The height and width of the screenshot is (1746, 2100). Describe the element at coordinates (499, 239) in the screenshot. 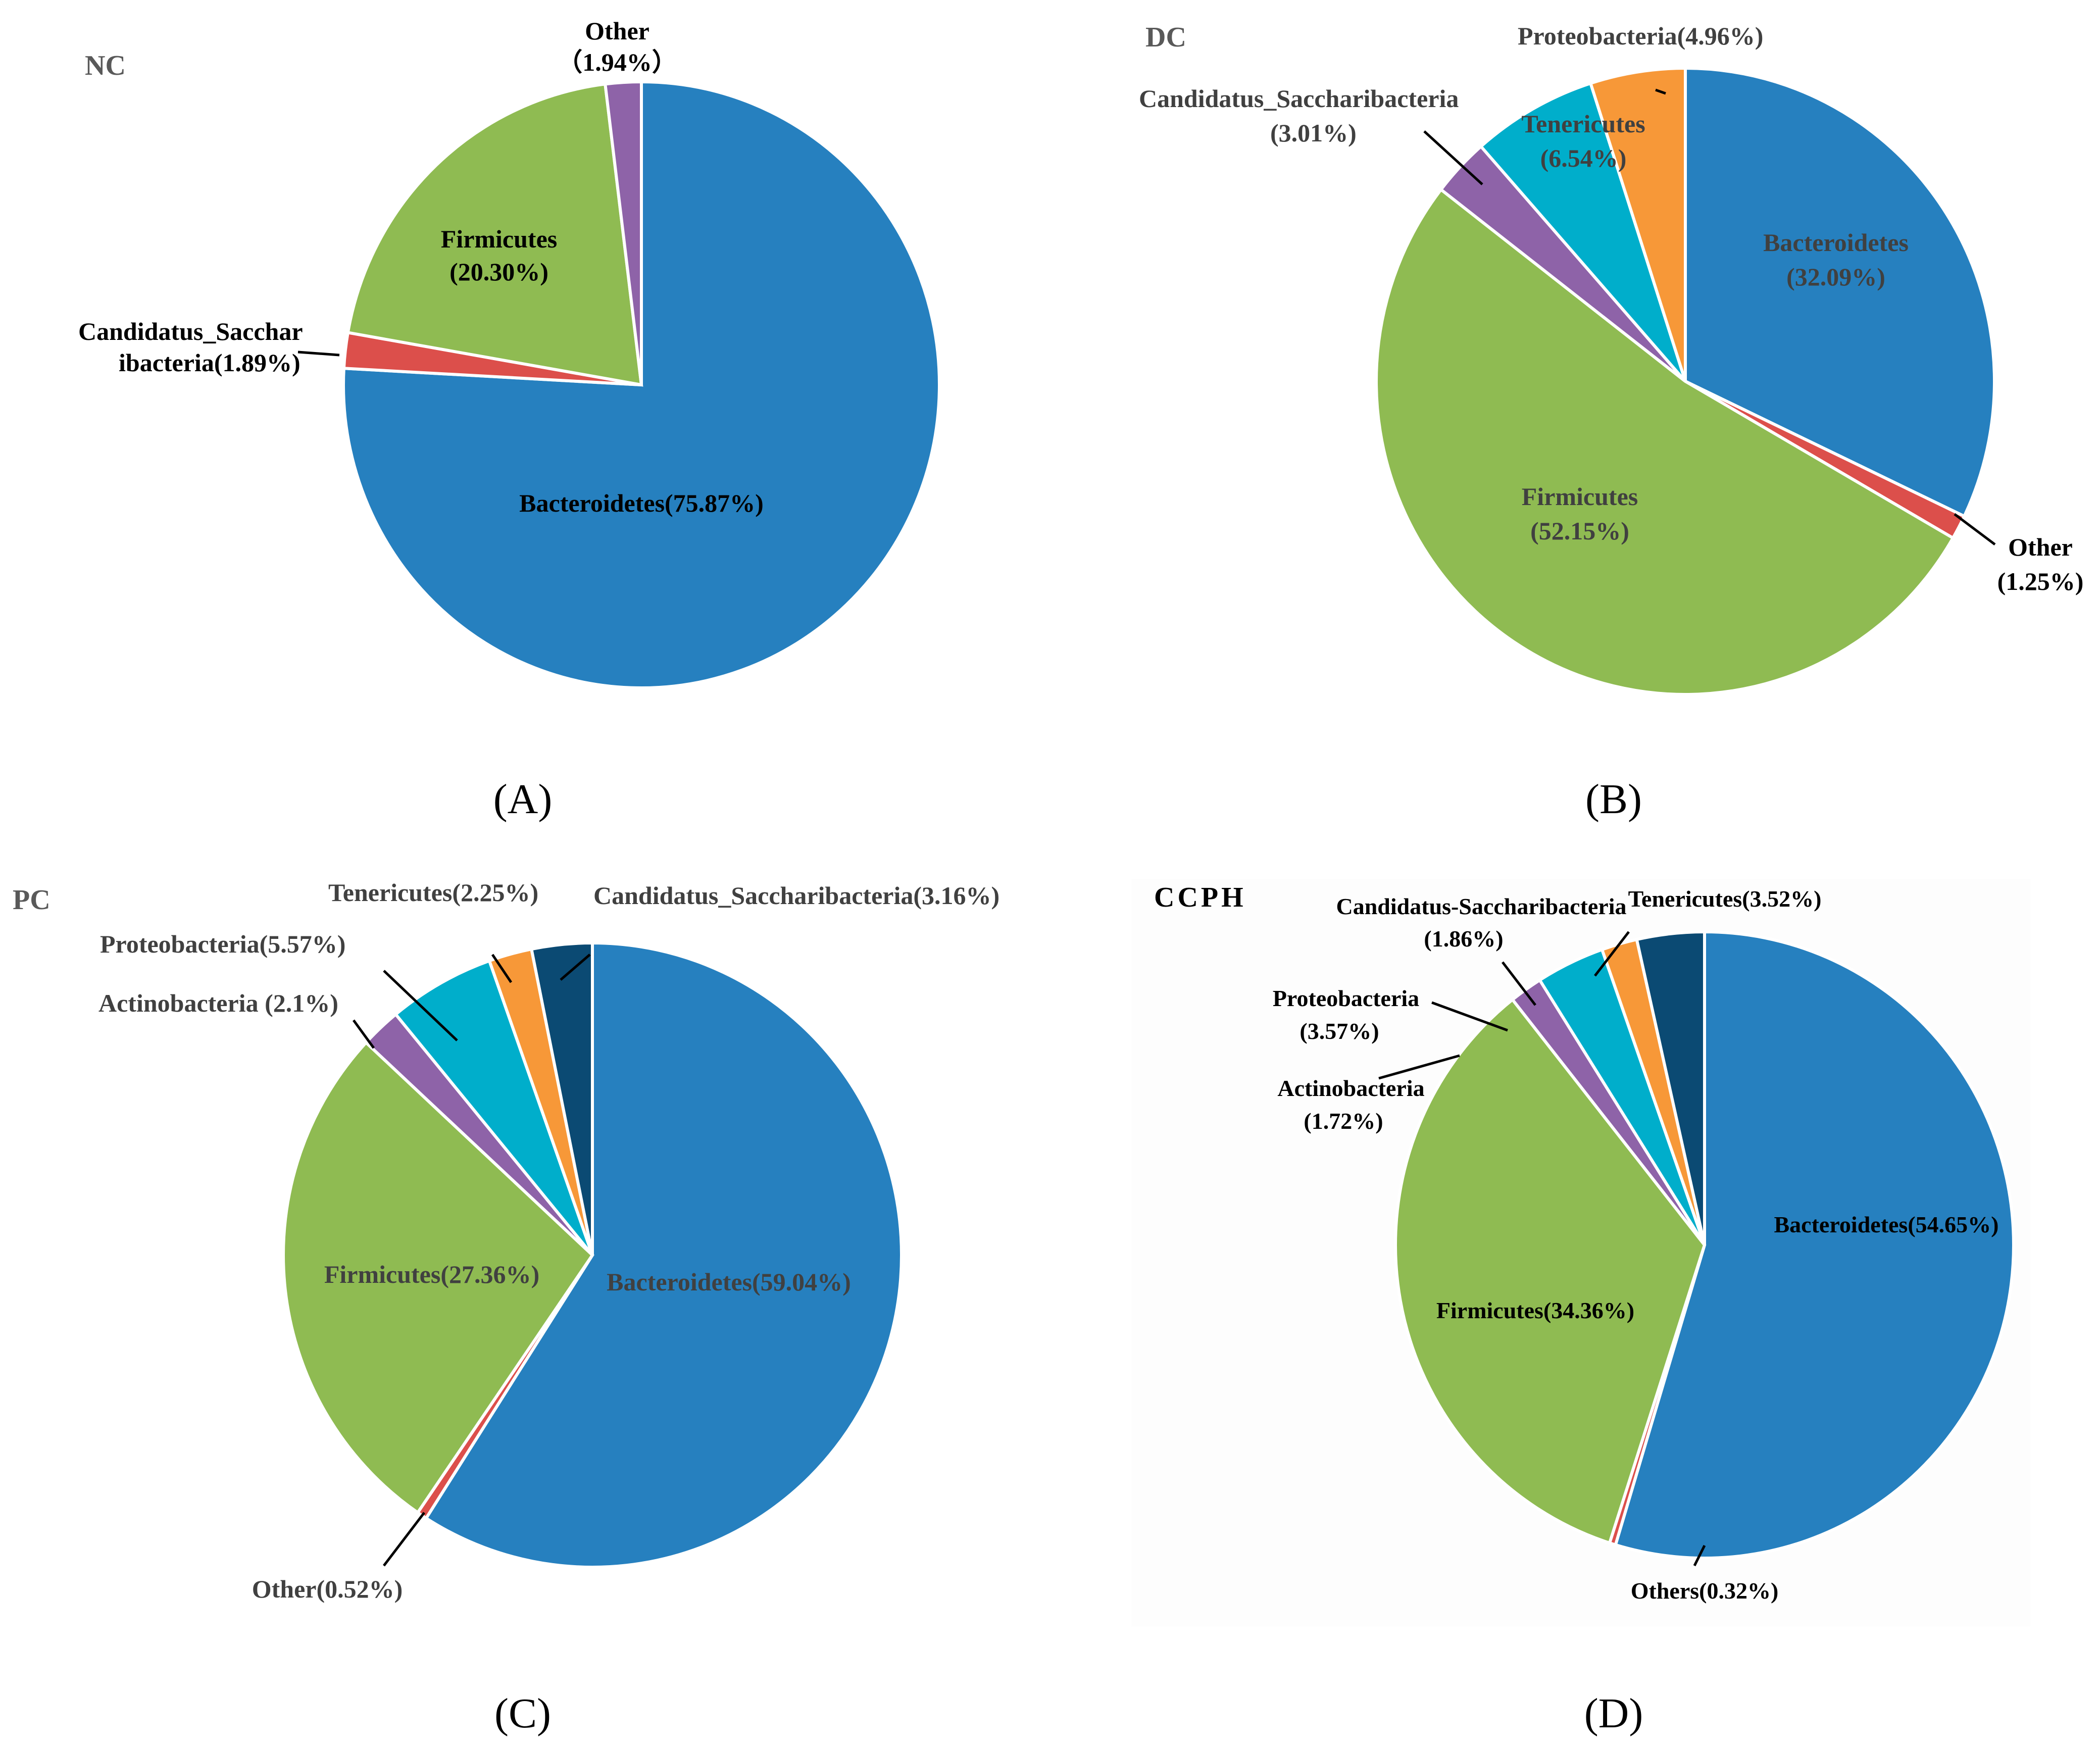

I see `label-a-firmicutes-line1: Firmicutes` at that location.